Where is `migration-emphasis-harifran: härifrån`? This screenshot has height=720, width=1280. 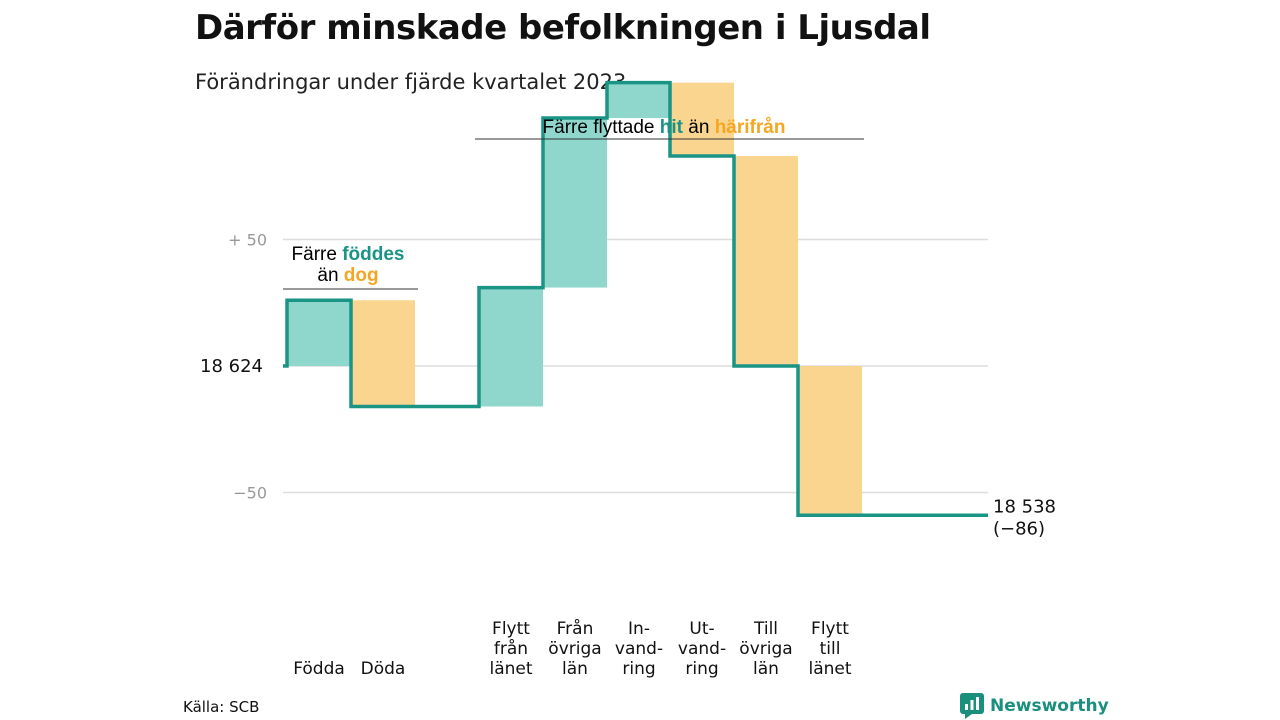 migration-emphasis-harifran: härifrån is located at coordinates (750, 127).